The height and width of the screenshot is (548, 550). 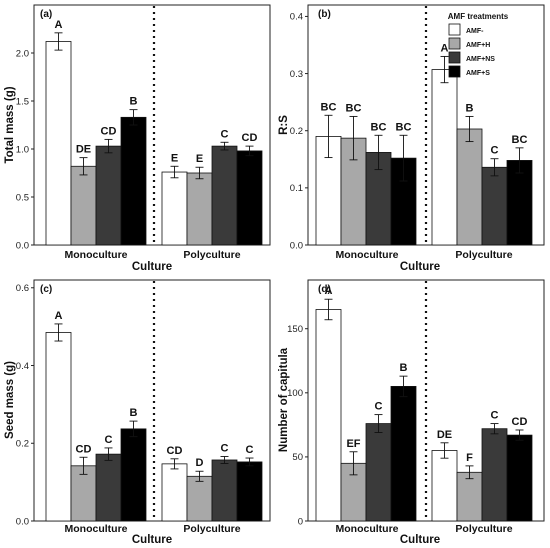 I want to click on panel-a-ytick-label-0: 0.0, so click(x=22, y=245).